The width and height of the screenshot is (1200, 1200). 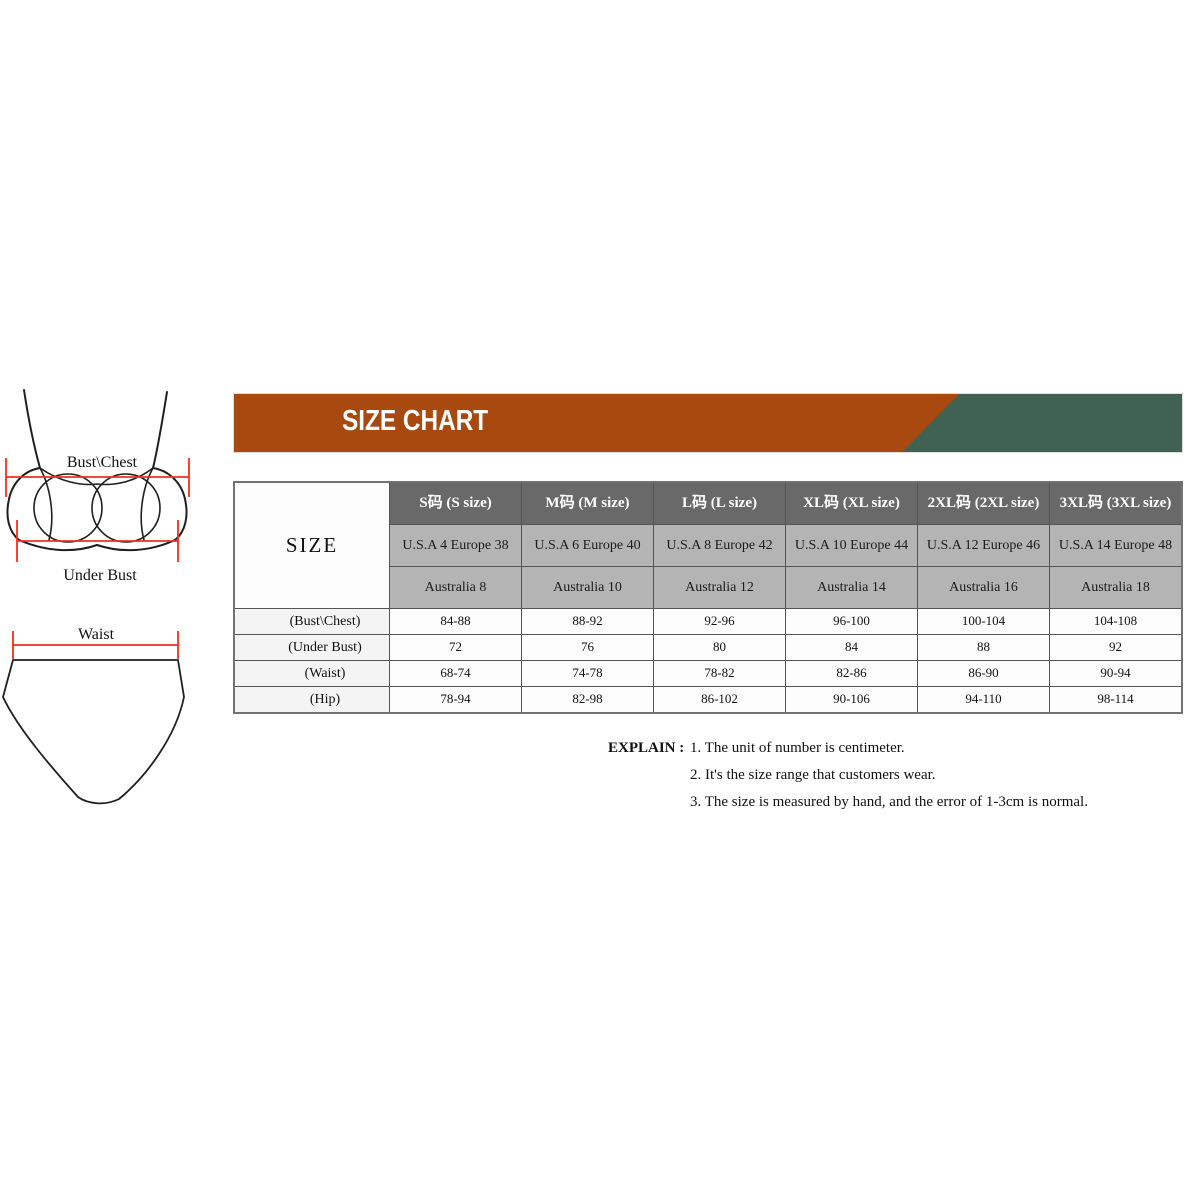 What do you see at coordinates (983, 503) in the screenshot?
I see `column-header-2xl: 2XL码 (2XL size)` at bounding box center [983, 503].